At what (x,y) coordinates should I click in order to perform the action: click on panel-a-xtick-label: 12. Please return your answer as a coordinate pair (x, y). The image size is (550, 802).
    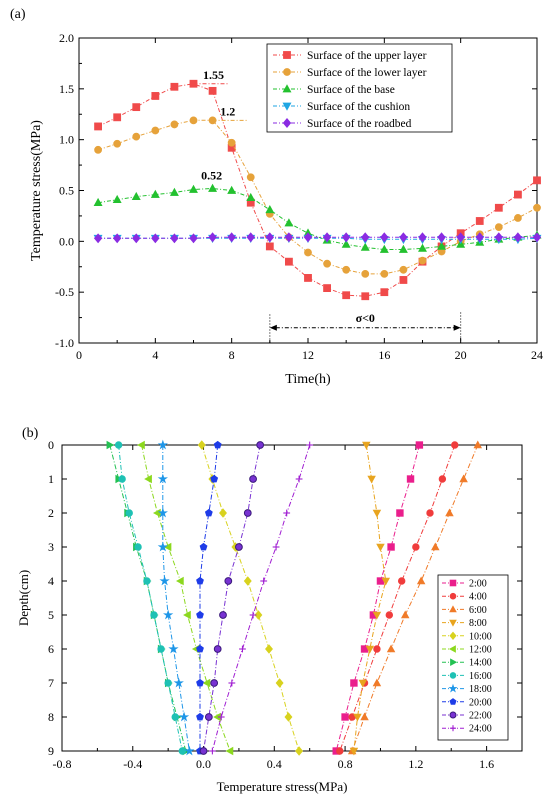
    Looking at the image, I should click on (308, 355).